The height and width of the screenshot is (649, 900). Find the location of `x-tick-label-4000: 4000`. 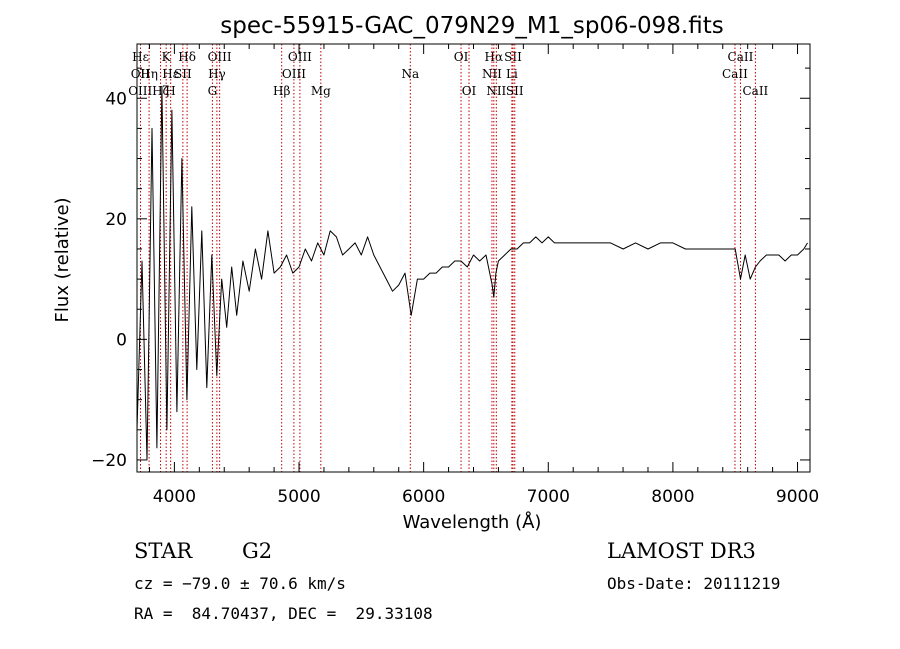

x-tick-label-4000: 4000 is located at coordinates (174, 497).